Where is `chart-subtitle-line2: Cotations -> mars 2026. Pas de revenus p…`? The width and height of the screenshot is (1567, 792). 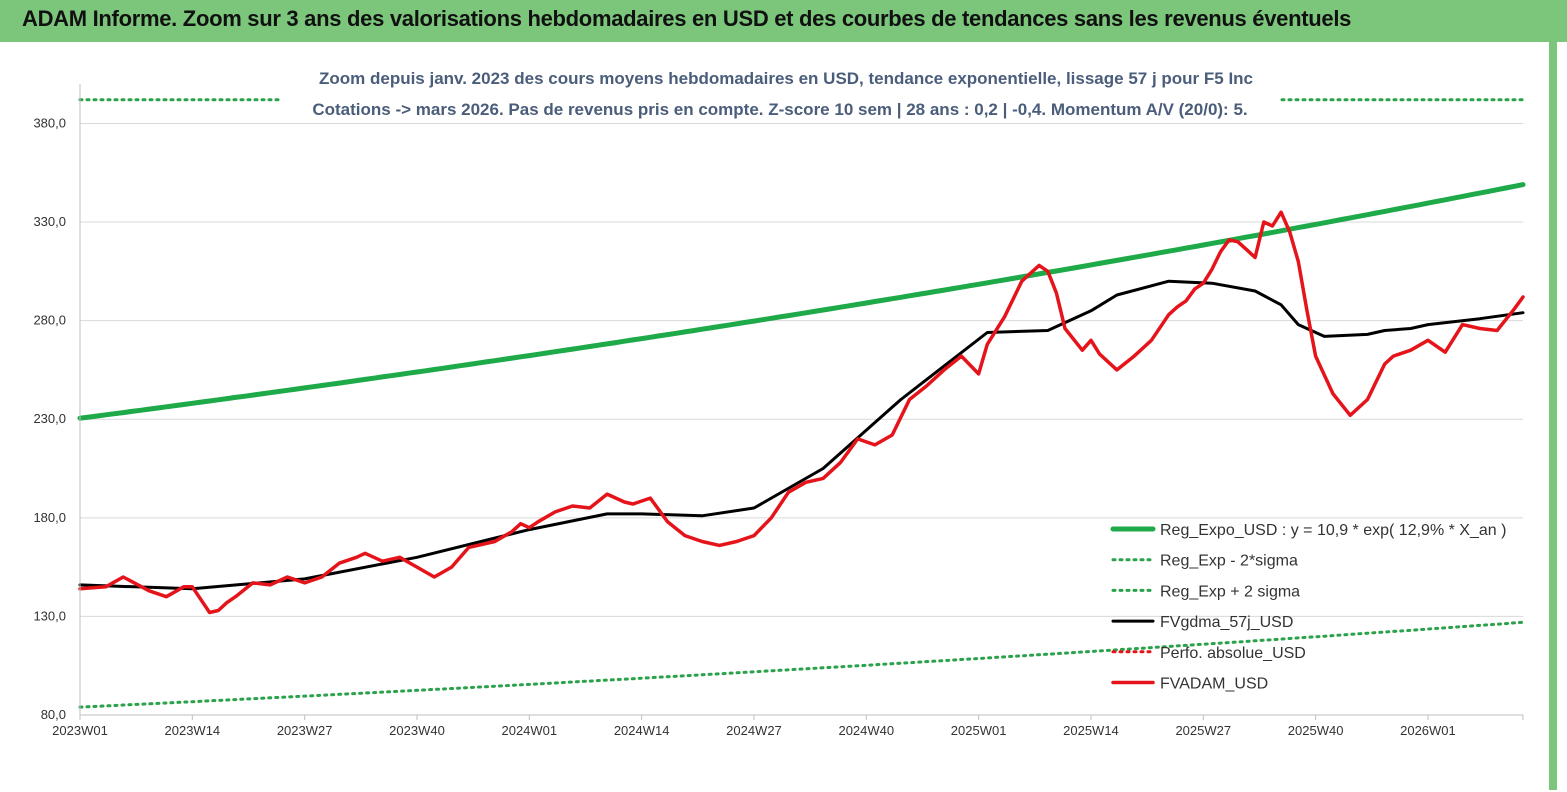
chart-subtitle-line2: Cotations -> mars 2026. Pas de revenus p… is located at coordinates (779, 109).